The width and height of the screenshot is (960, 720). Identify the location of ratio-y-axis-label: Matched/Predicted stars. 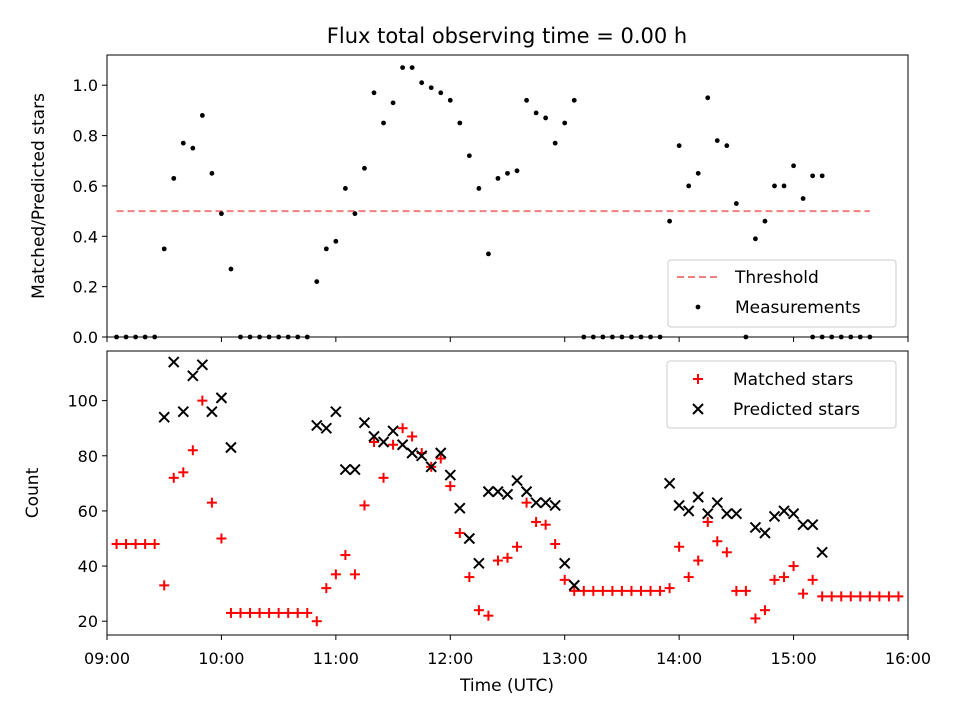
(39, 196).